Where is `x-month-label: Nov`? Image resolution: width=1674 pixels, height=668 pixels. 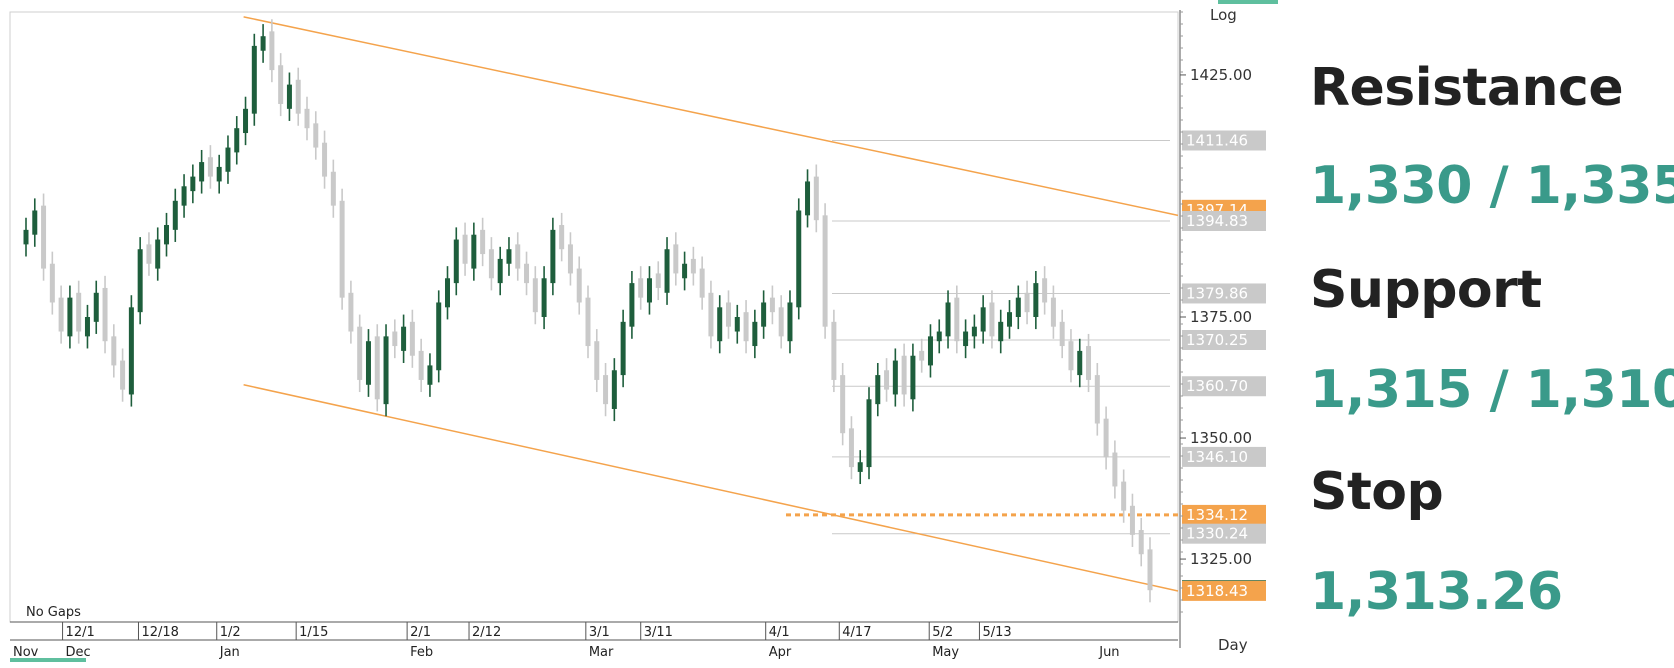
x-month-label: Nov is located at coordinates (26, 652).